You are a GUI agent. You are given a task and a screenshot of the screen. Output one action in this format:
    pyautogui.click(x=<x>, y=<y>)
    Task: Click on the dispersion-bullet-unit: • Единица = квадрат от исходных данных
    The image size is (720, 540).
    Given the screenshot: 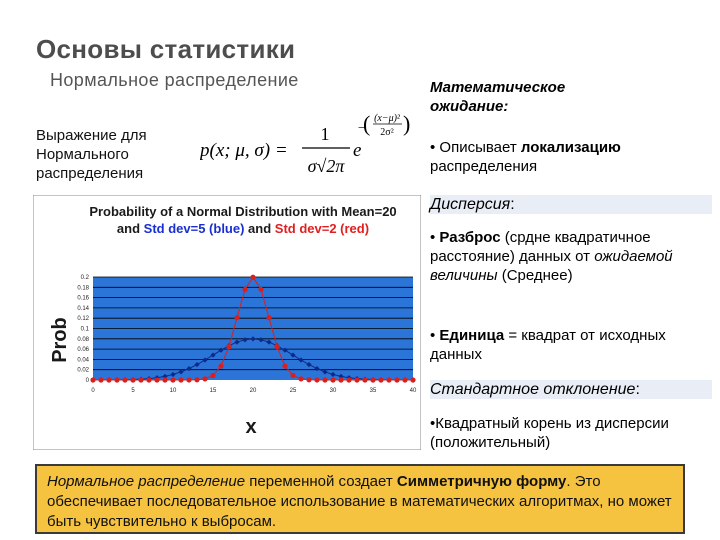 What is the action you would take?
    pyautogui.click(x=571, y=345)
    